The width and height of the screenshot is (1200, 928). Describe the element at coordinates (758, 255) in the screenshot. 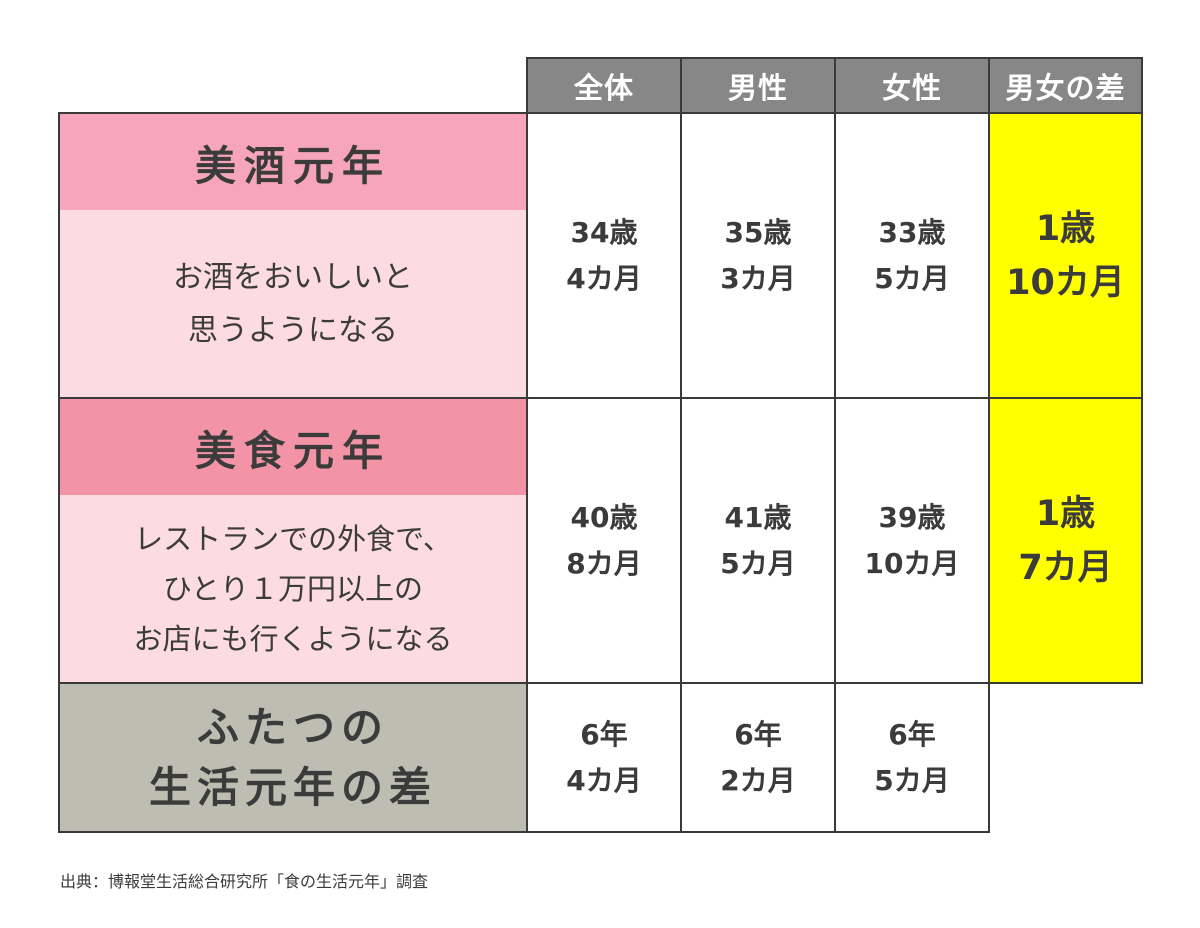

I see `row-sake-male: 35歳 3カ月` at that location.